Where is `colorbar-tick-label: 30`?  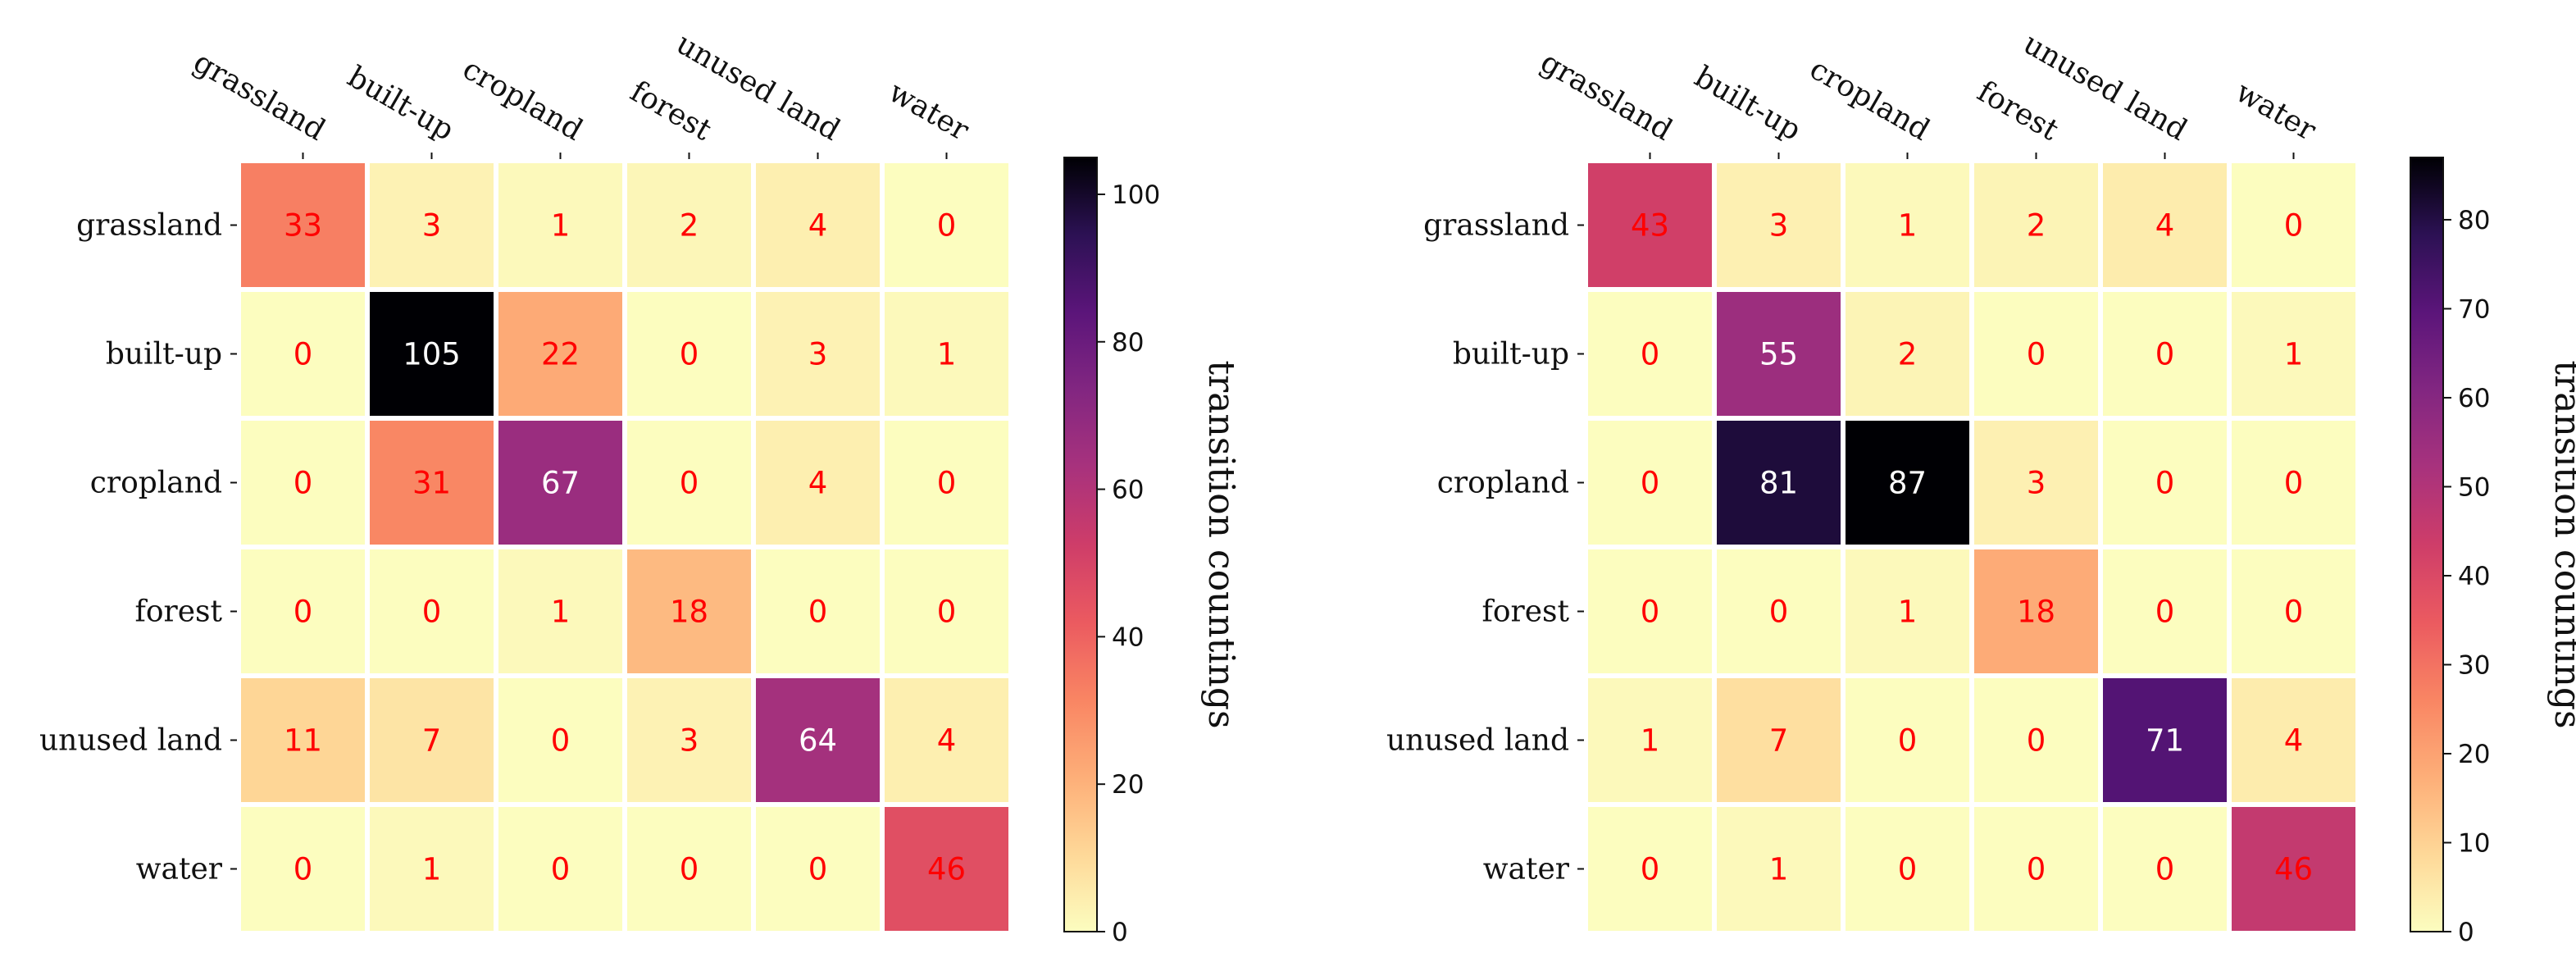
colorbar-tick-label: 30 is located at coordinates (2474, 665).